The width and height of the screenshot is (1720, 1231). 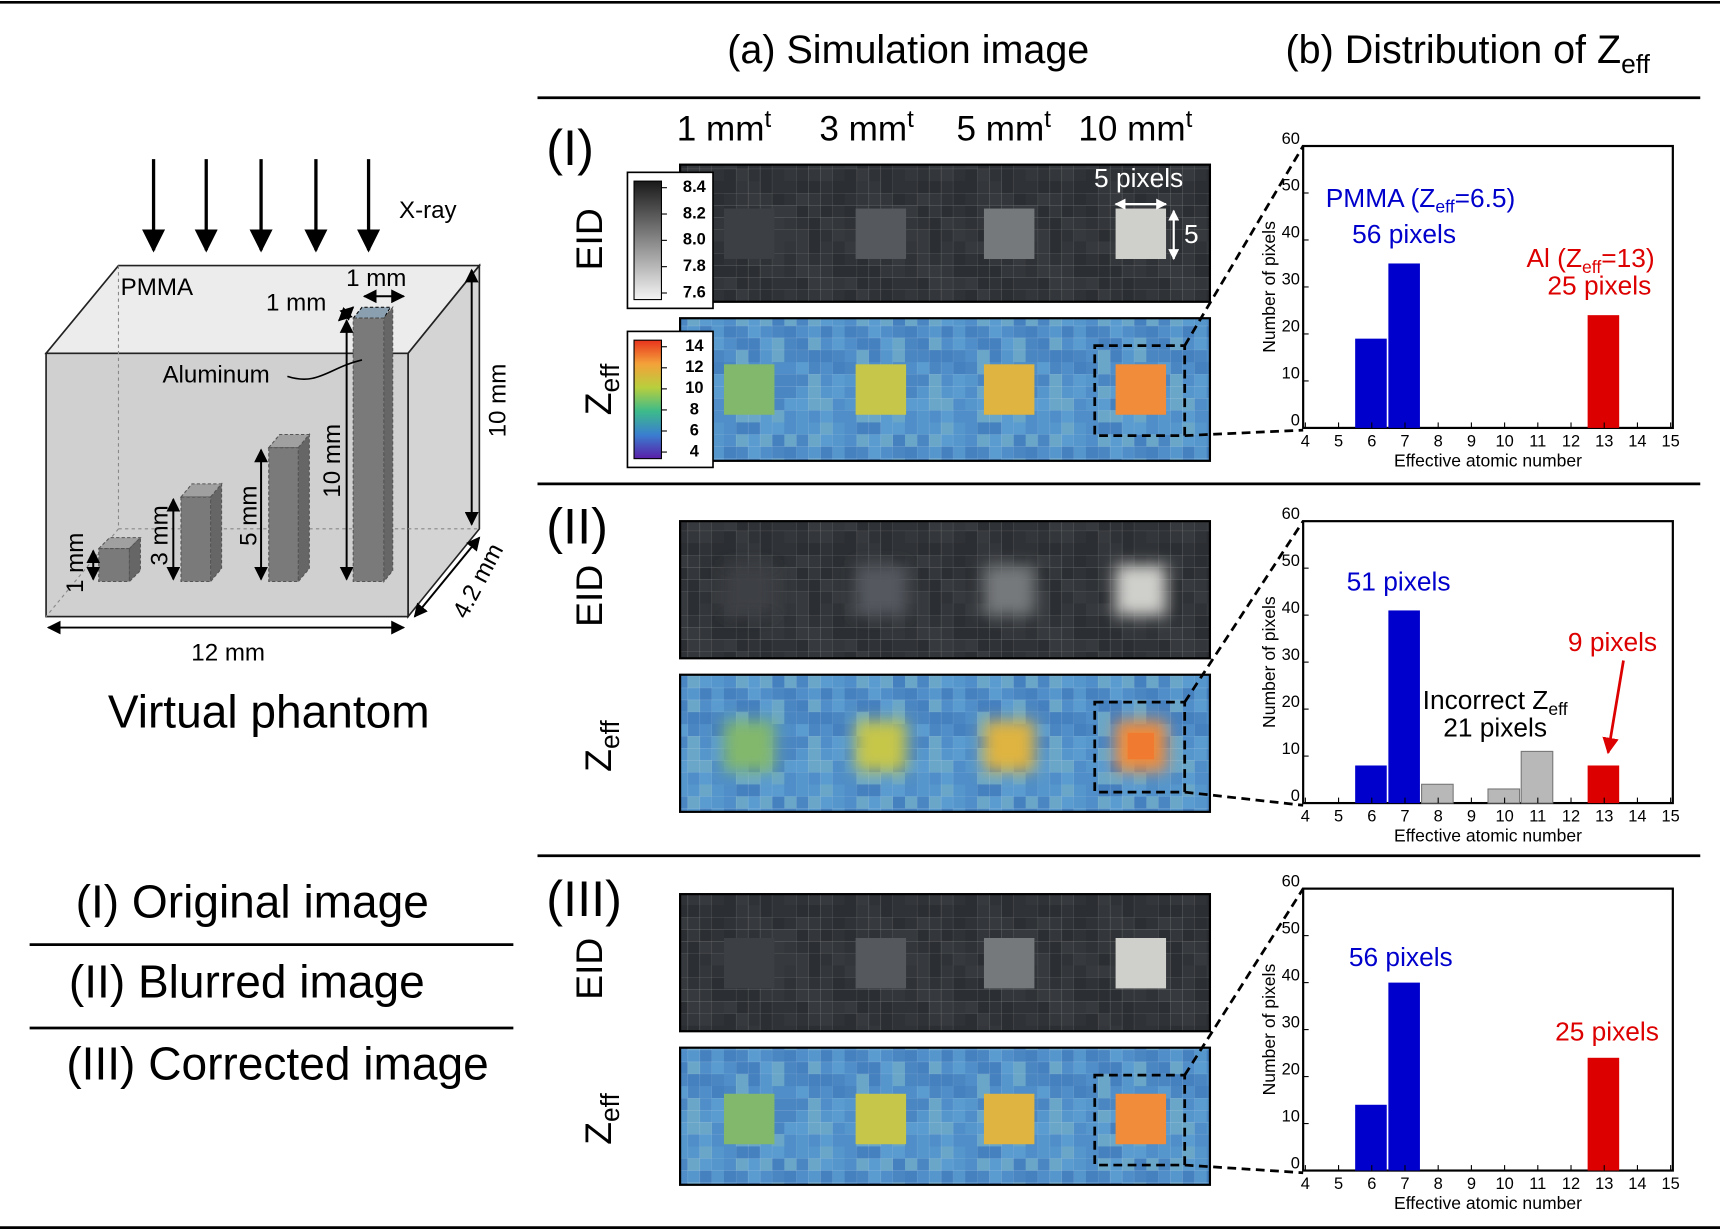 What do you see at coordinates (648, 399) in the screenshot?
I see `colorbar` at bounding box center [648, 399].